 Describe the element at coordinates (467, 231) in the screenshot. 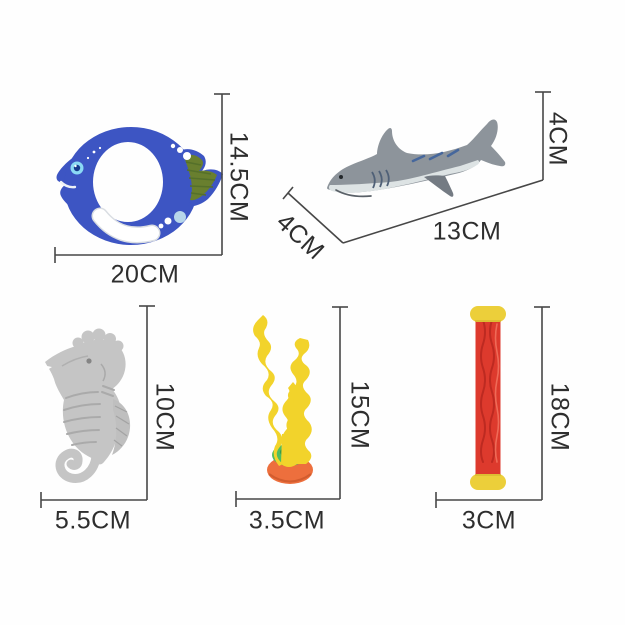

I see `shark-length-label: 13CM` at that location.